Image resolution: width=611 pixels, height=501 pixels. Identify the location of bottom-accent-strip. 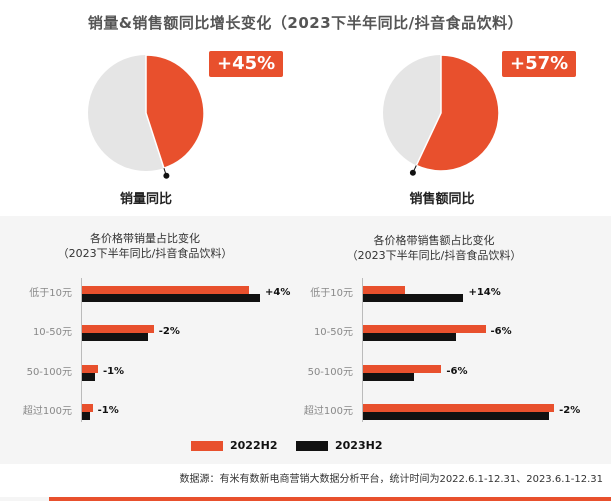
(305, 499).